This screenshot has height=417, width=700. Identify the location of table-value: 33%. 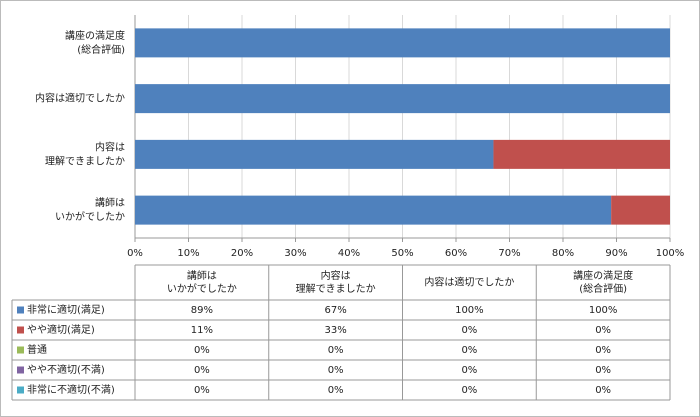
(336, 330).